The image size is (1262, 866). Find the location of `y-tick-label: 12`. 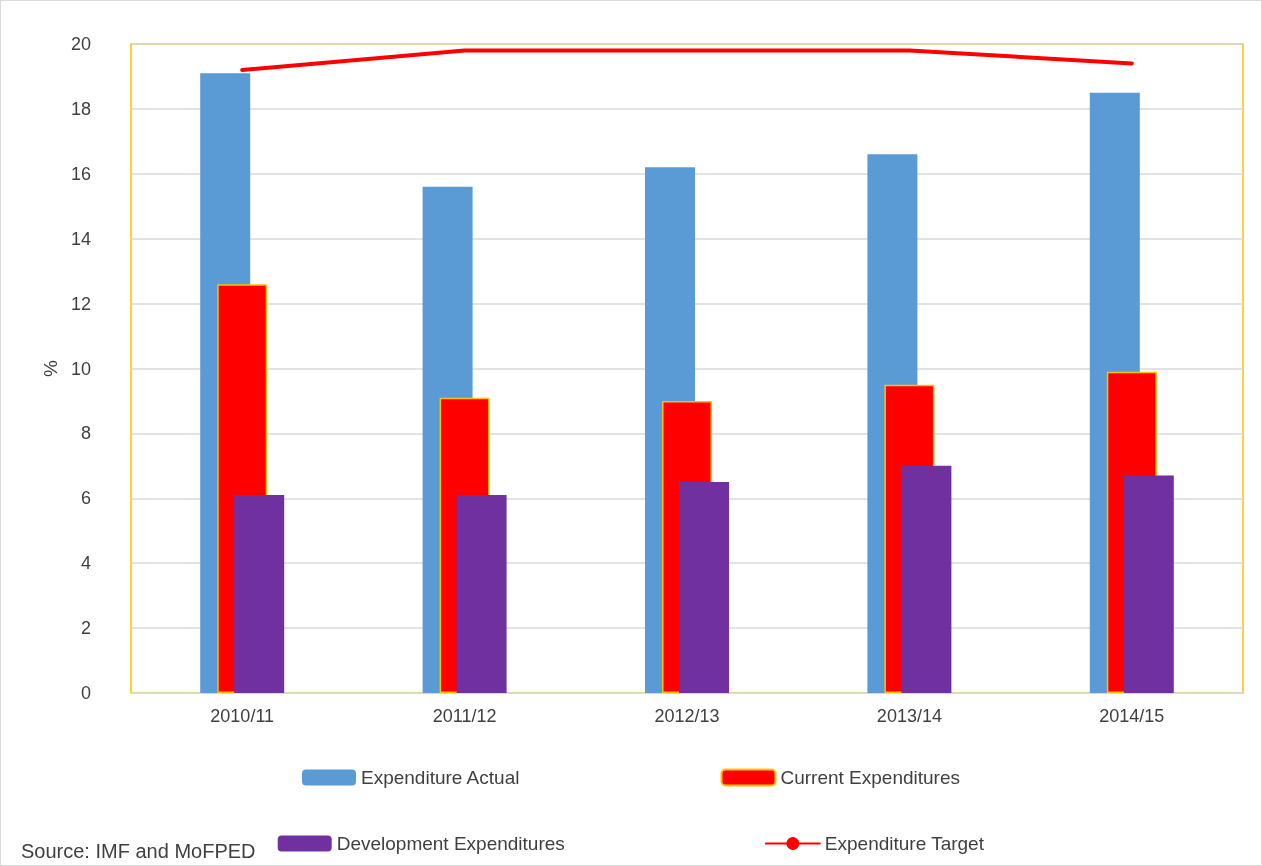

y-tick-label: 12 is located at coordinates (80, 303).